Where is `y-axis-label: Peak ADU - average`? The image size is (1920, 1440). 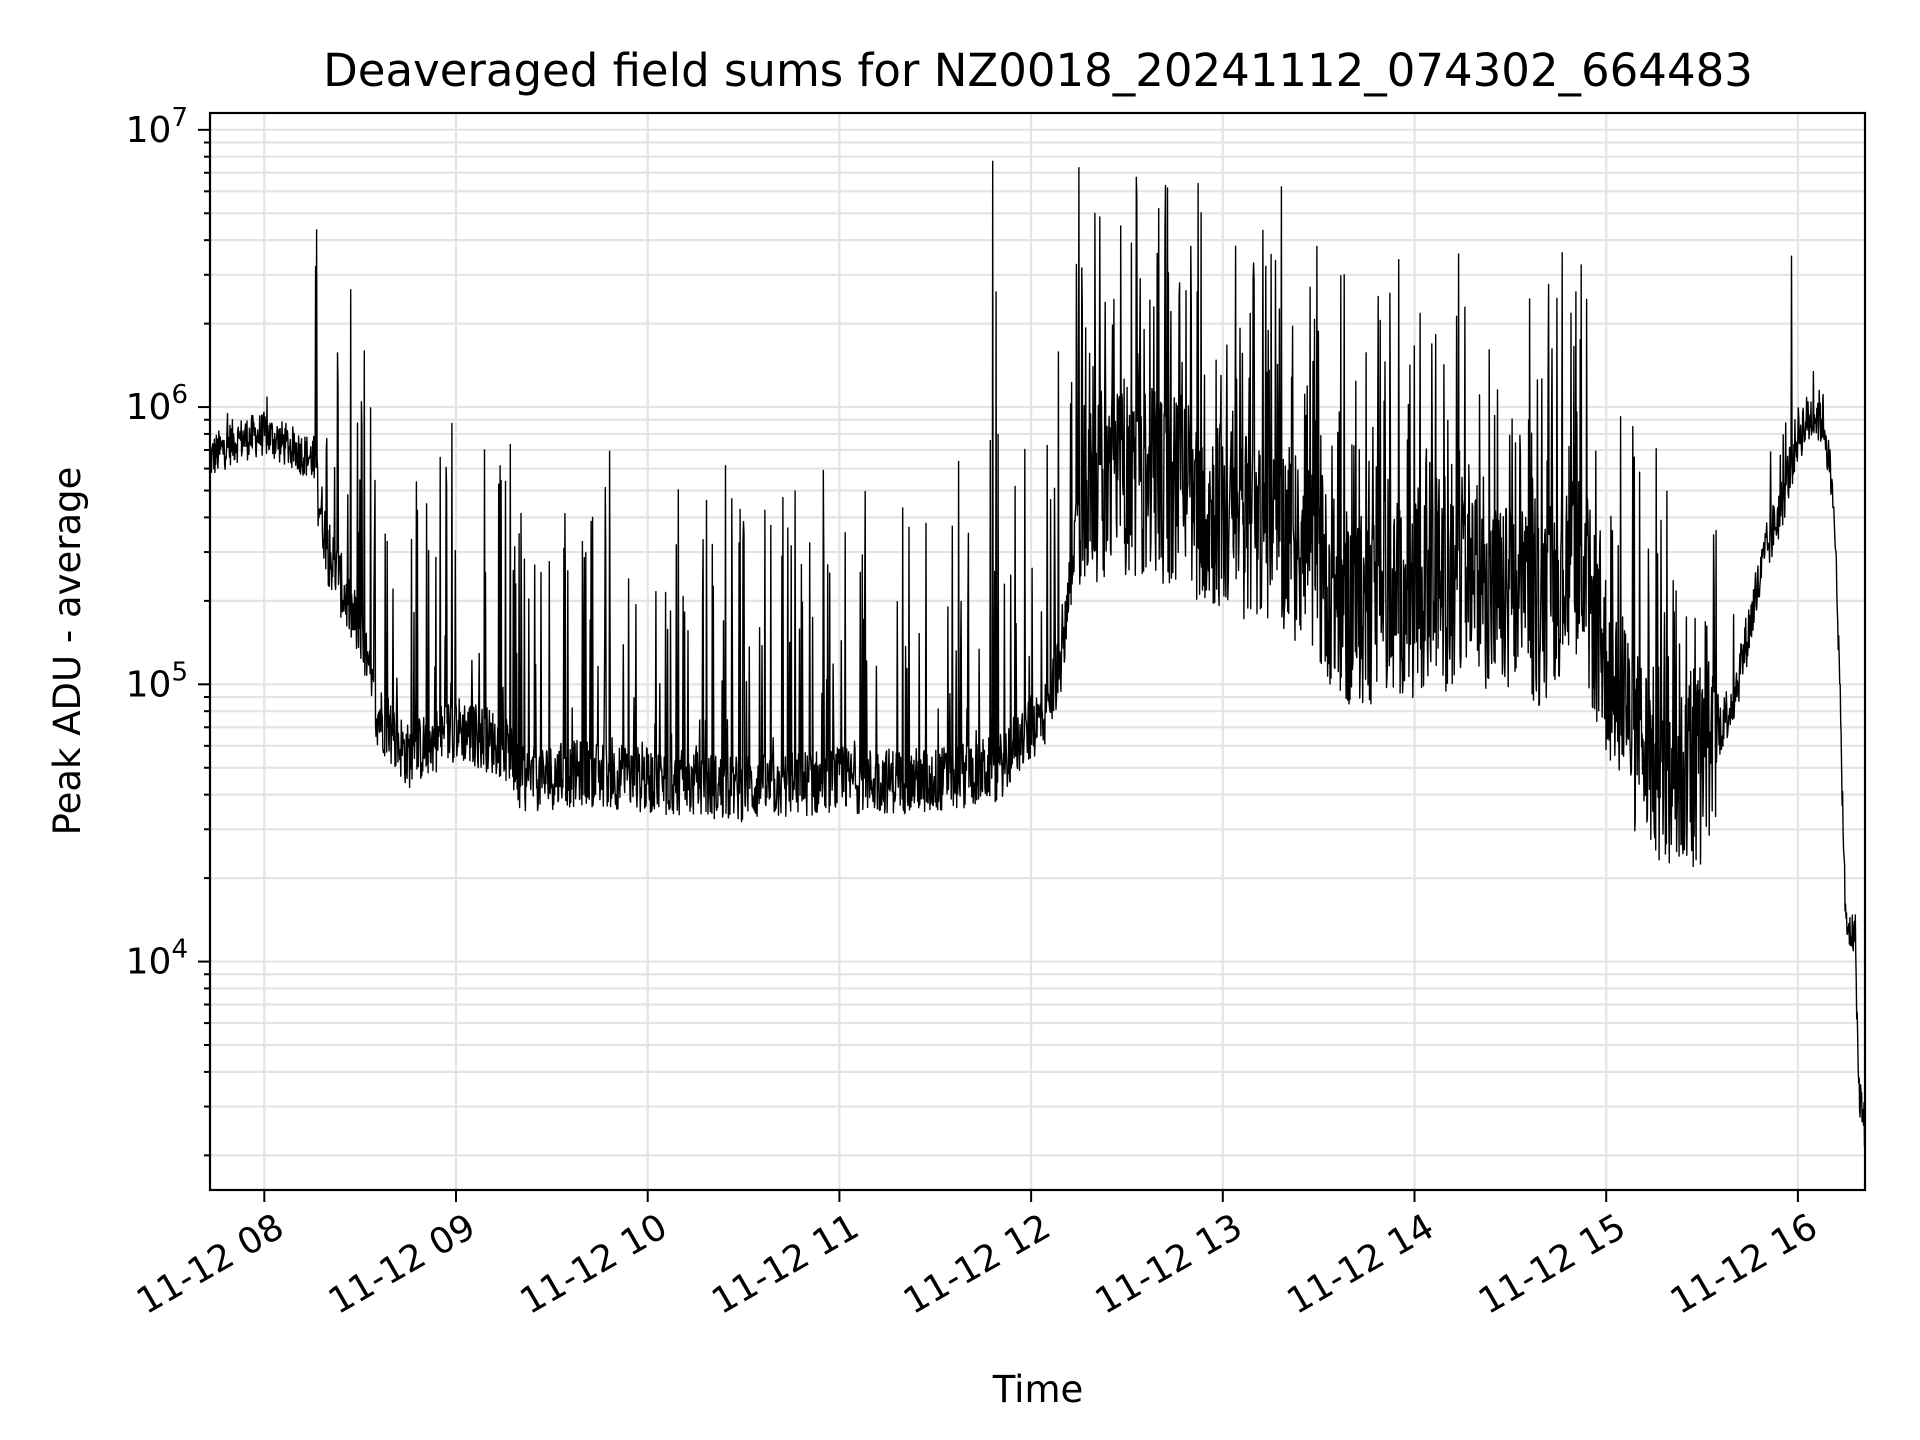 y-axis-label: Peak ADU - average is located at coordinates (67, 651).